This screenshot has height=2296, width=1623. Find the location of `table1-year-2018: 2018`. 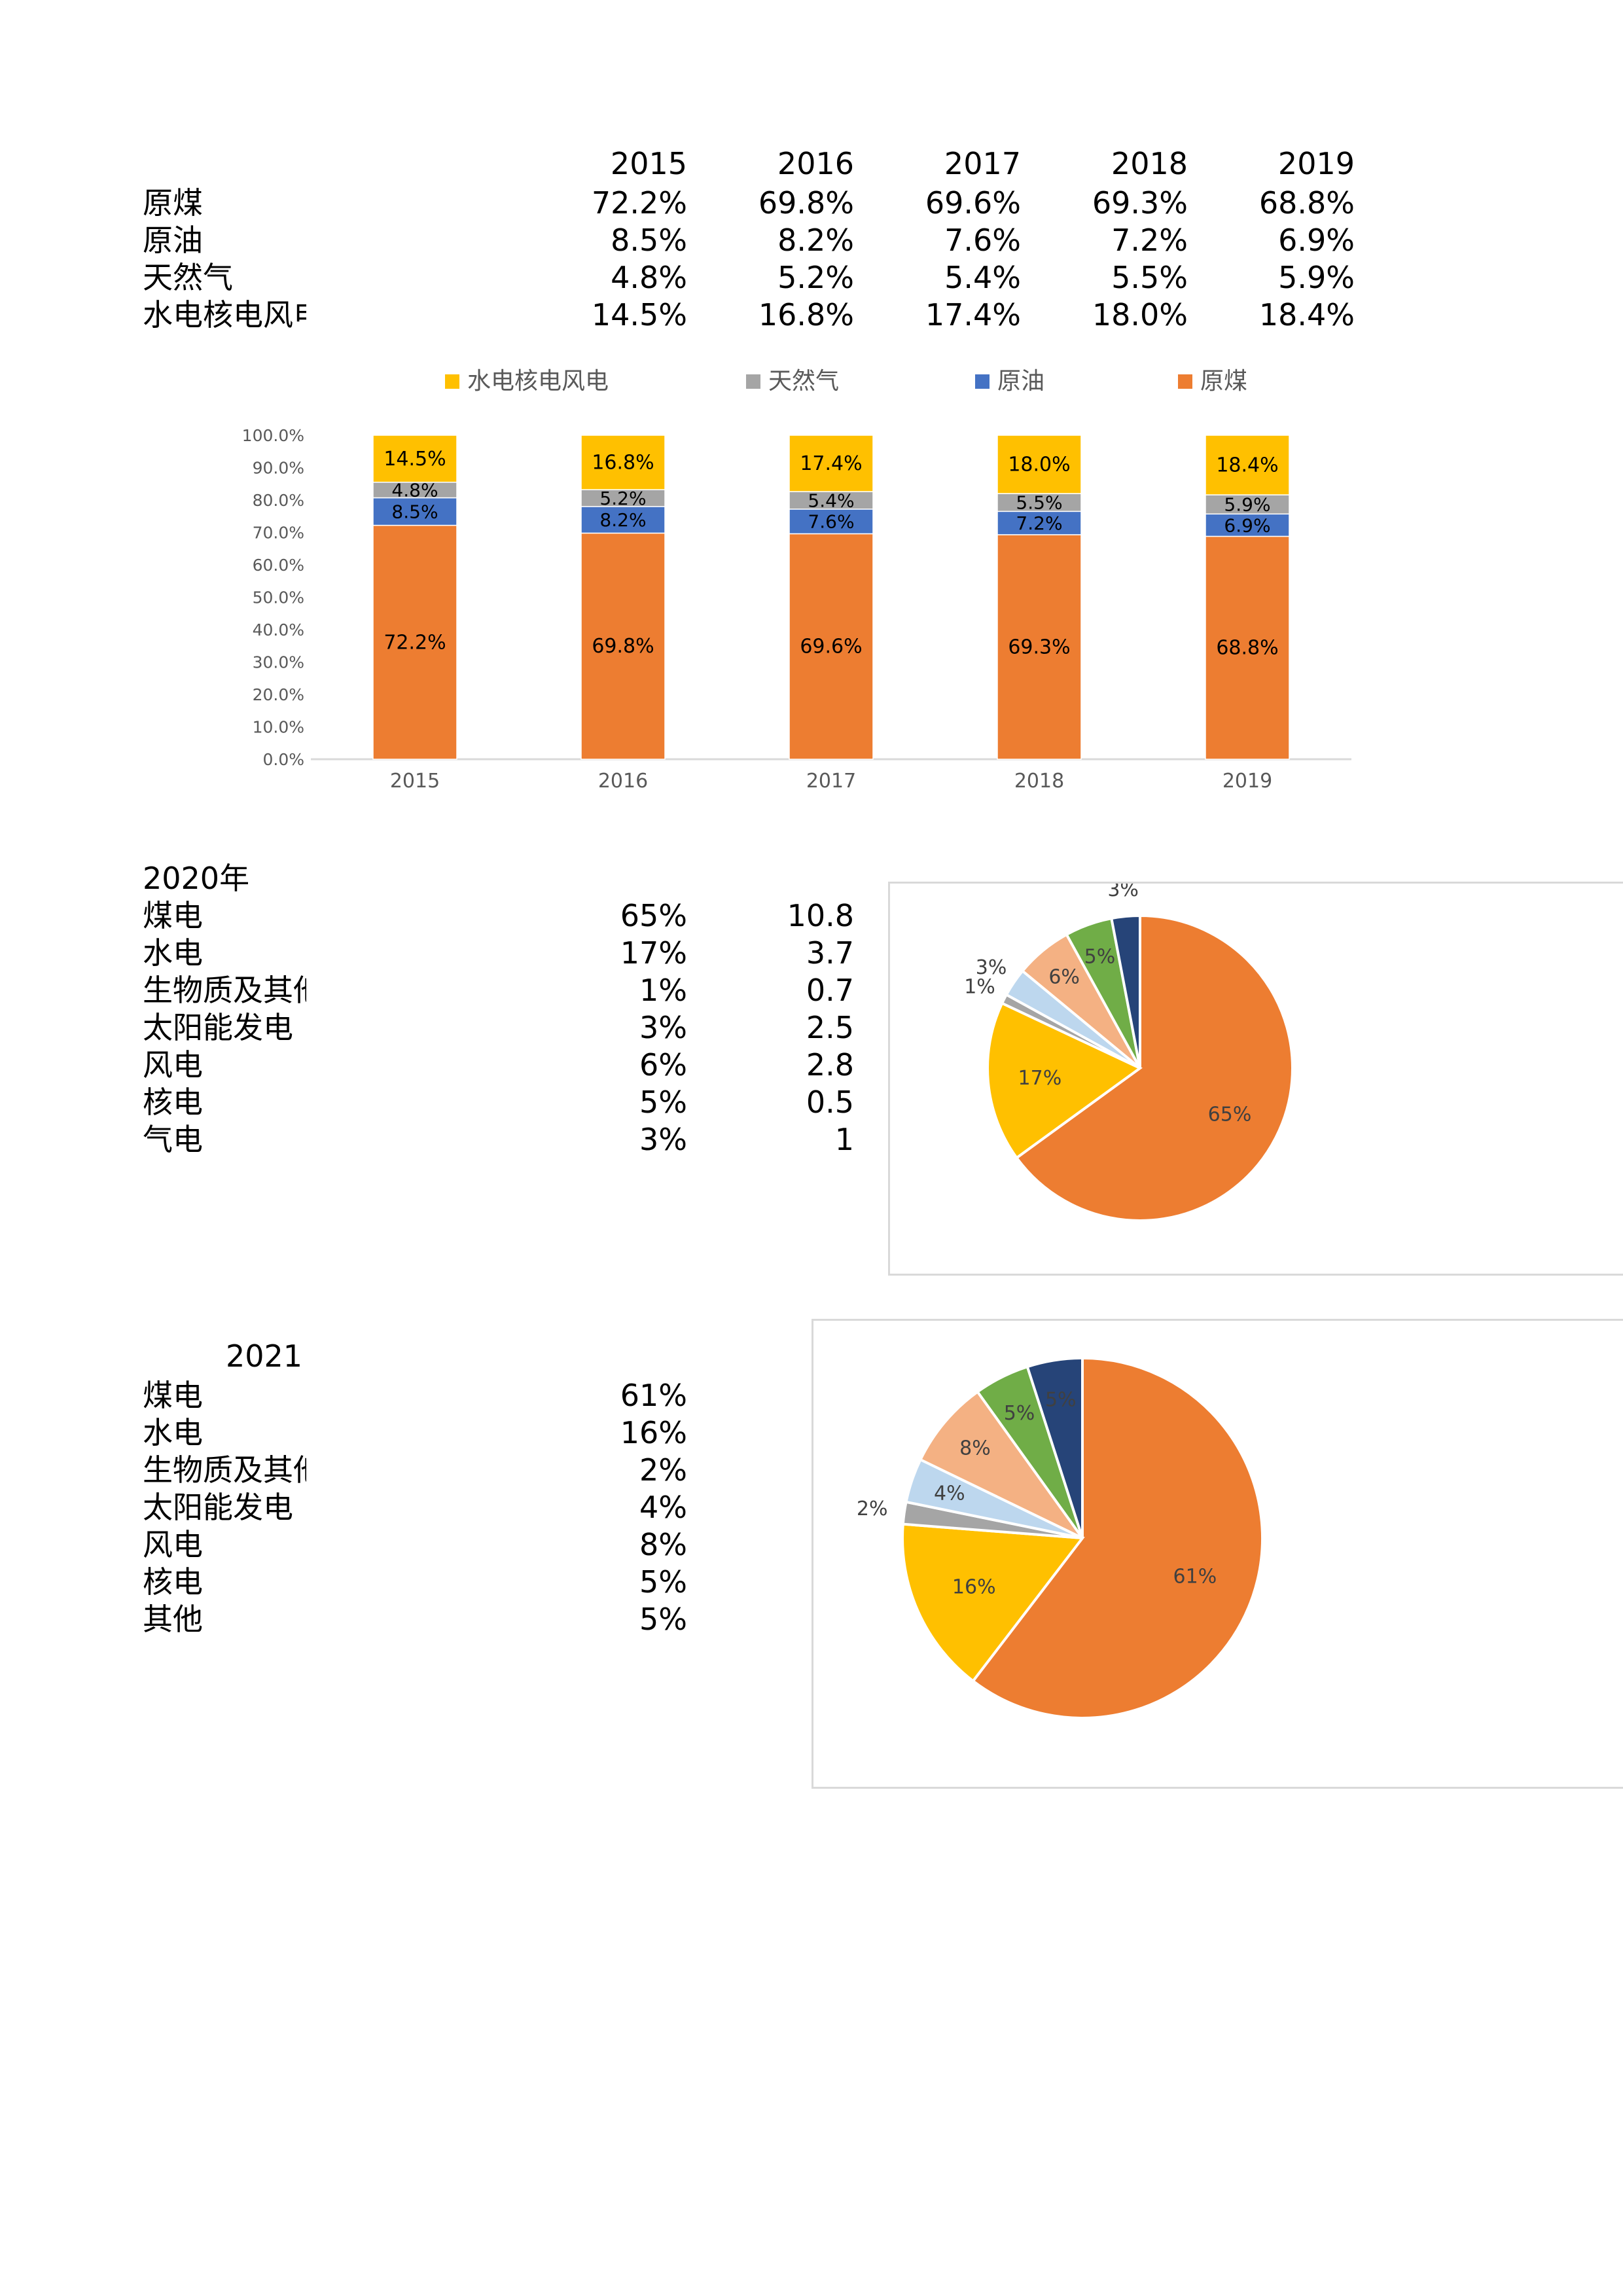

table1-year-2018: 2018 is located at coordinates (1149, 163).